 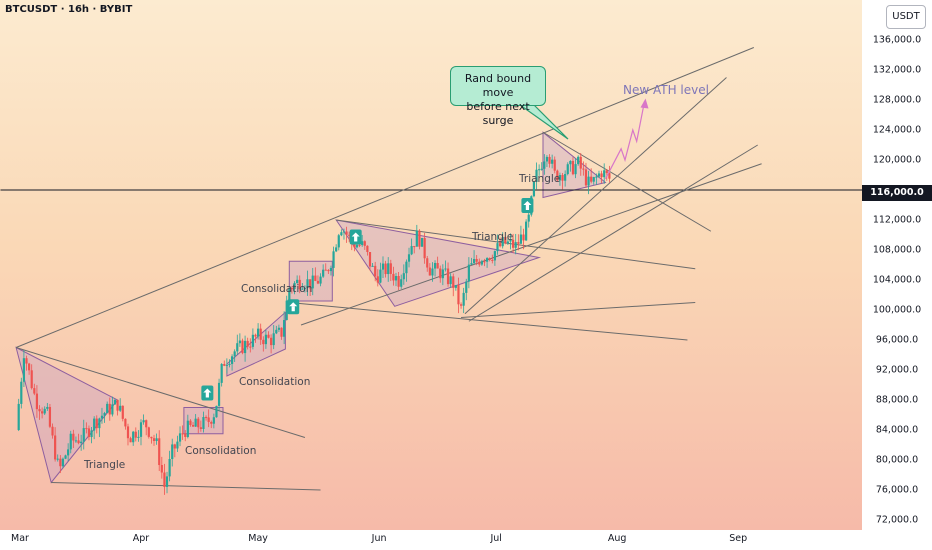 What do you see at coordinates (738, 538) in the screenshot?
I see `time-tick-sep: Sep` at bounding box center [738, 538].